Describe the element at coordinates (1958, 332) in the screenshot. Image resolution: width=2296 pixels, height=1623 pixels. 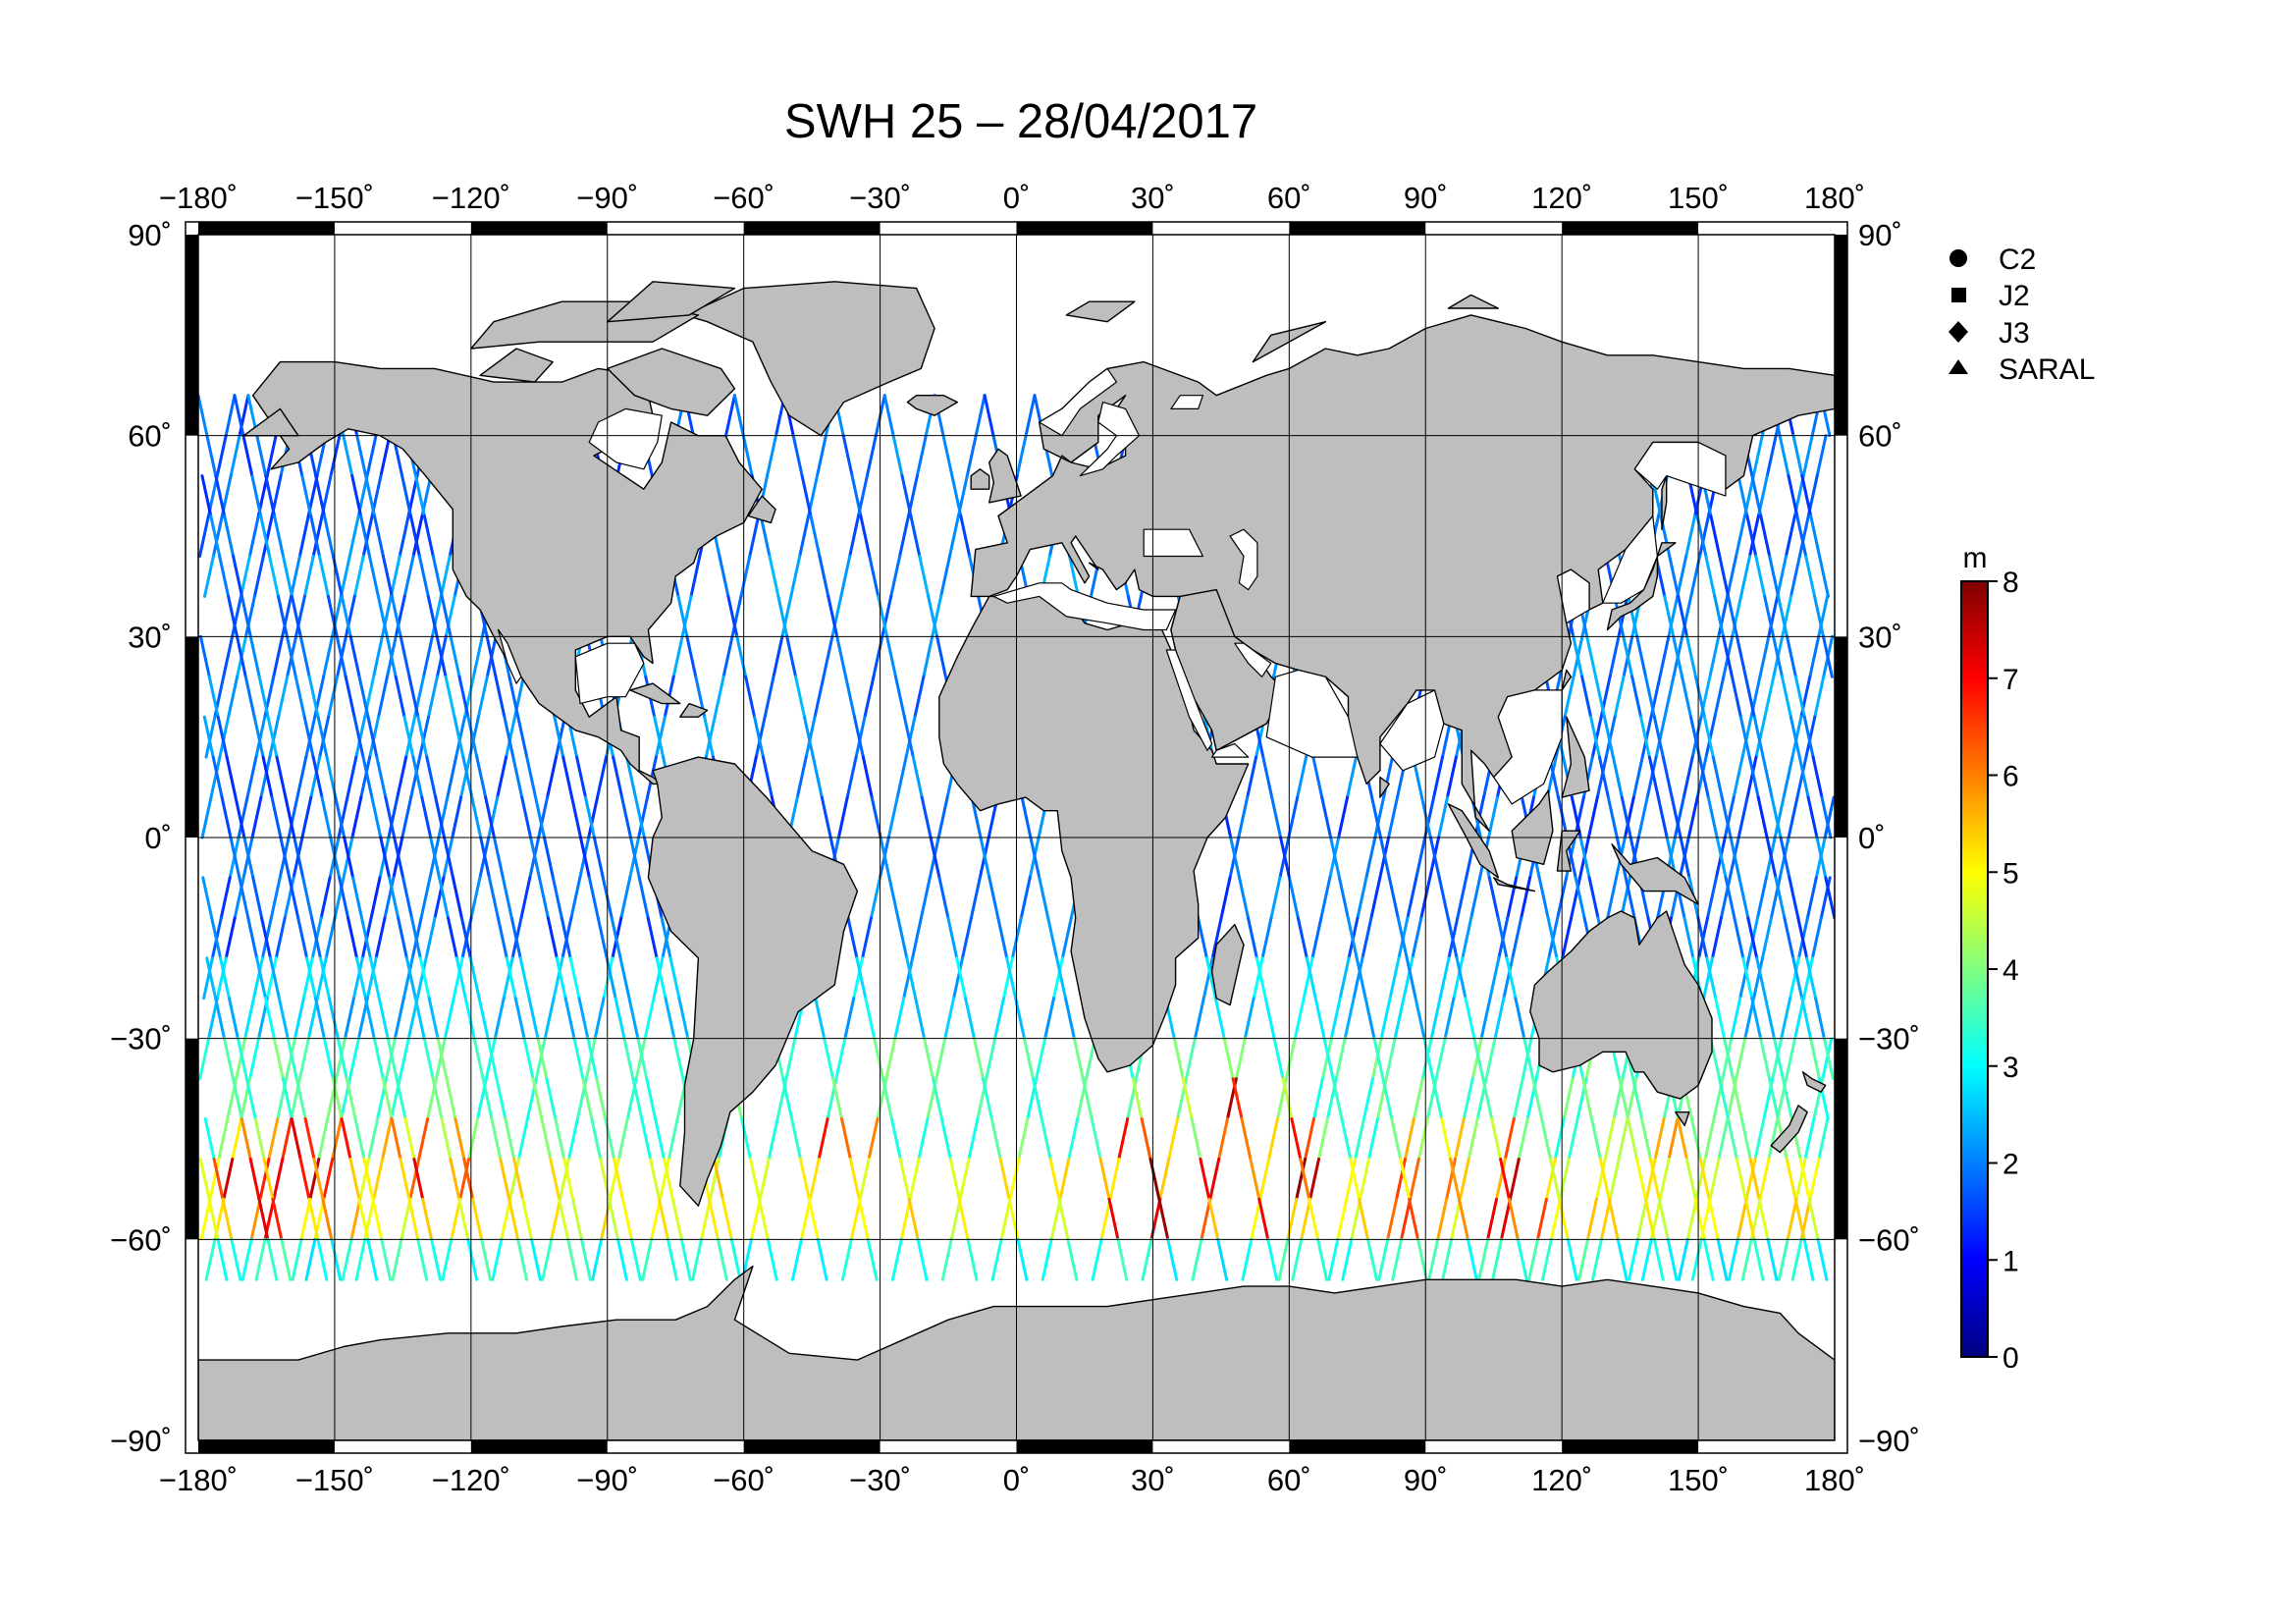
I see `diamond-marker-icon` at that location.